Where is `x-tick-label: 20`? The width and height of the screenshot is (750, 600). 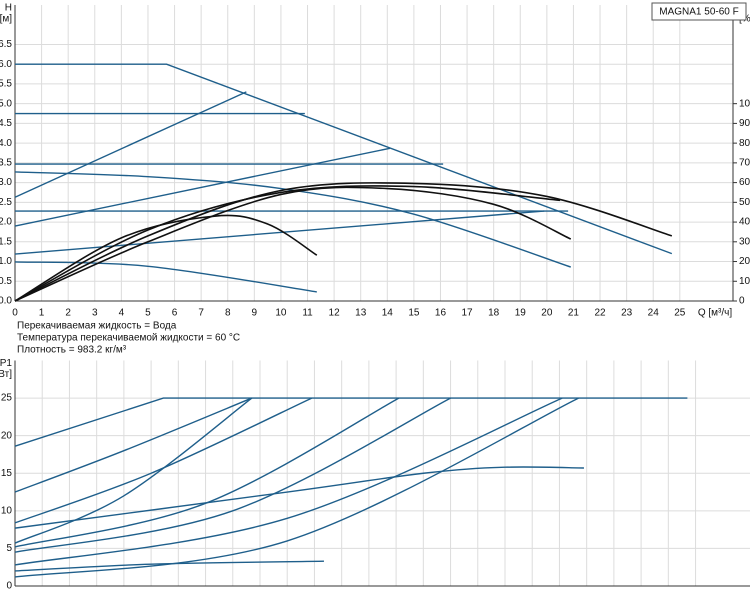 x-tick-label: 20 is located at coordinates (547, 313).